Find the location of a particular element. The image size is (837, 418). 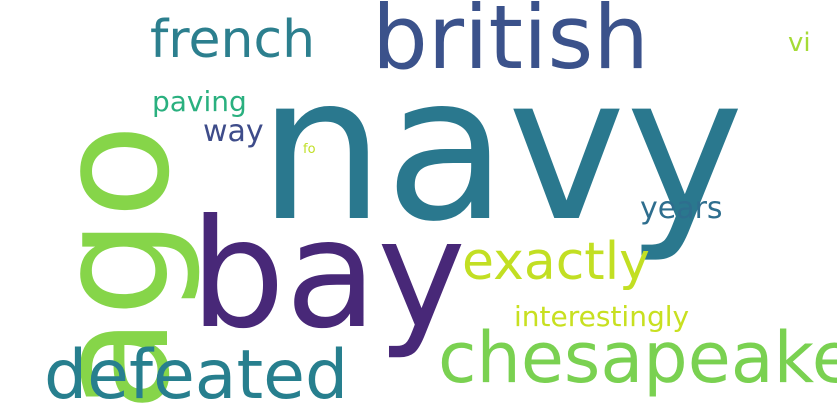

word-bay: bay is located at coordinates (328, 275).